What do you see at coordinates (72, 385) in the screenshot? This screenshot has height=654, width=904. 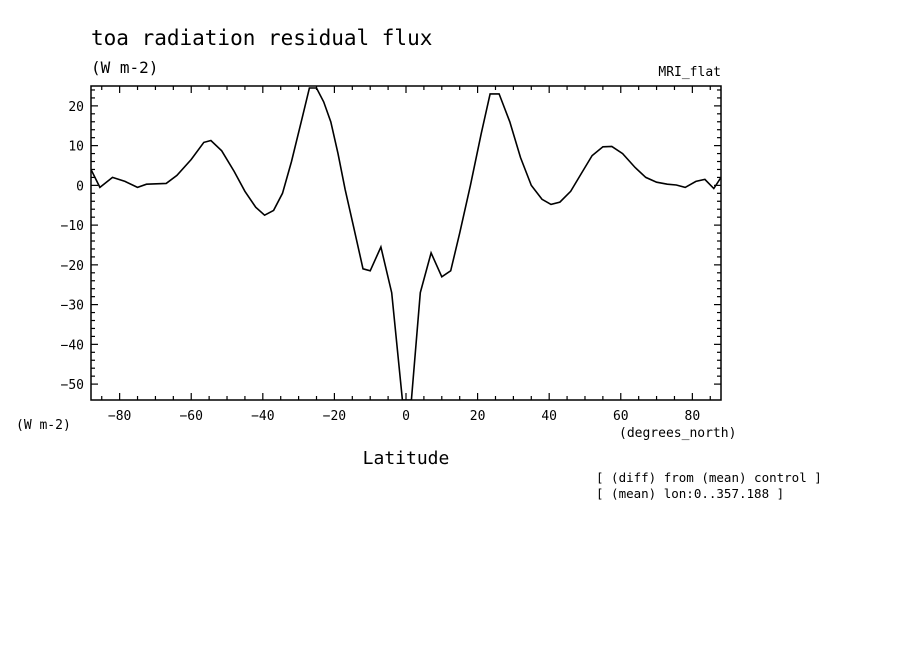 I see `y-tick-label: −50` at bounding box center [72, 385].